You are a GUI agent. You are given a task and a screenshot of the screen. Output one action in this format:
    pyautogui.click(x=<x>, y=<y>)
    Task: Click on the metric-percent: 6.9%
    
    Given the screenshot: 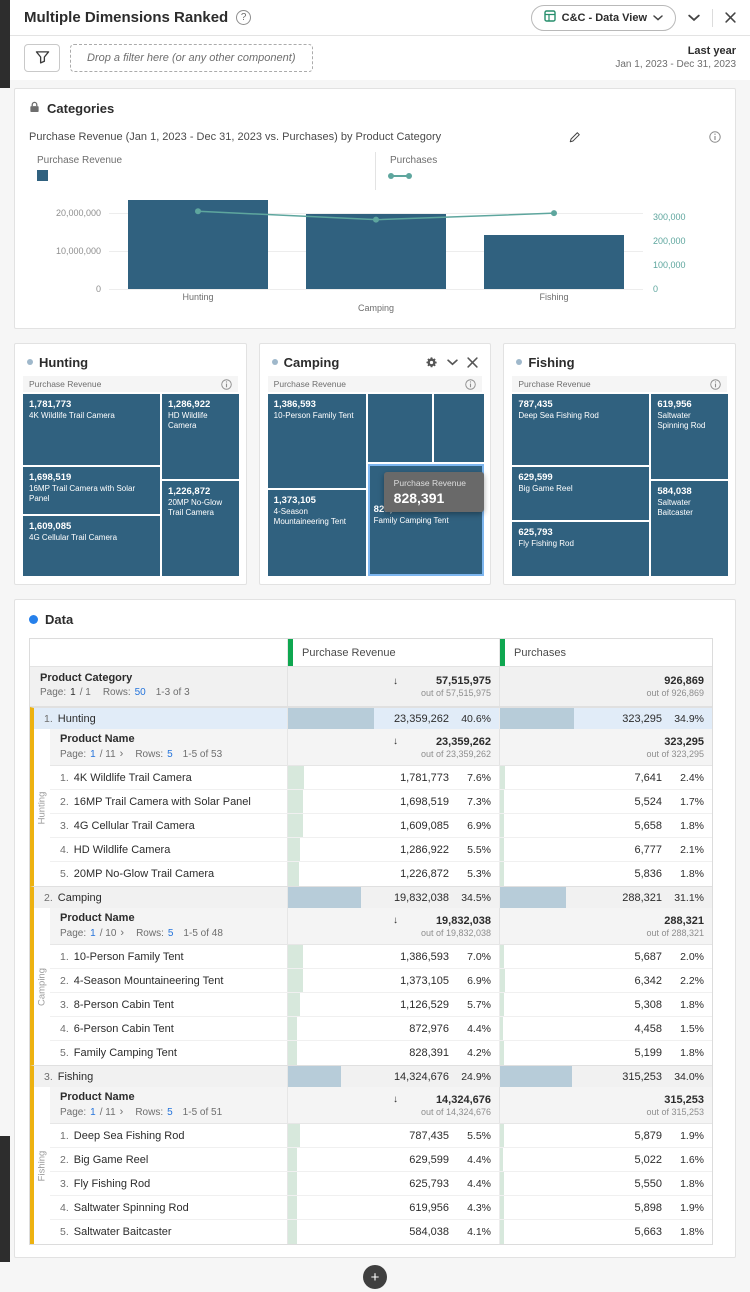 What is the action you would take?
    pyautogui.click(x=479, y=980)
    